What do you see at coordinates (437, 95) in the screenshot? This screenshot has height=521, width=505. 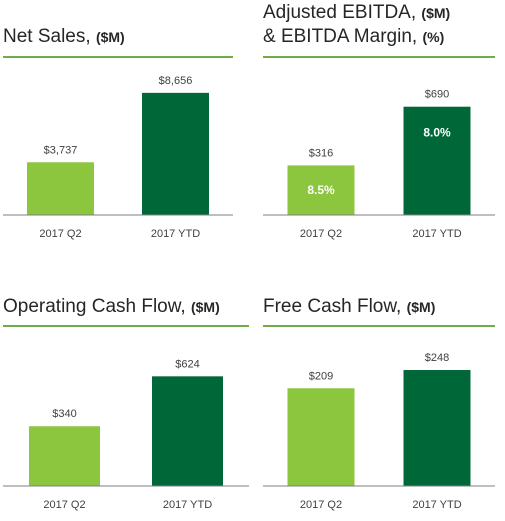 I see `value-label: $690` at bounding box center [437, 95].